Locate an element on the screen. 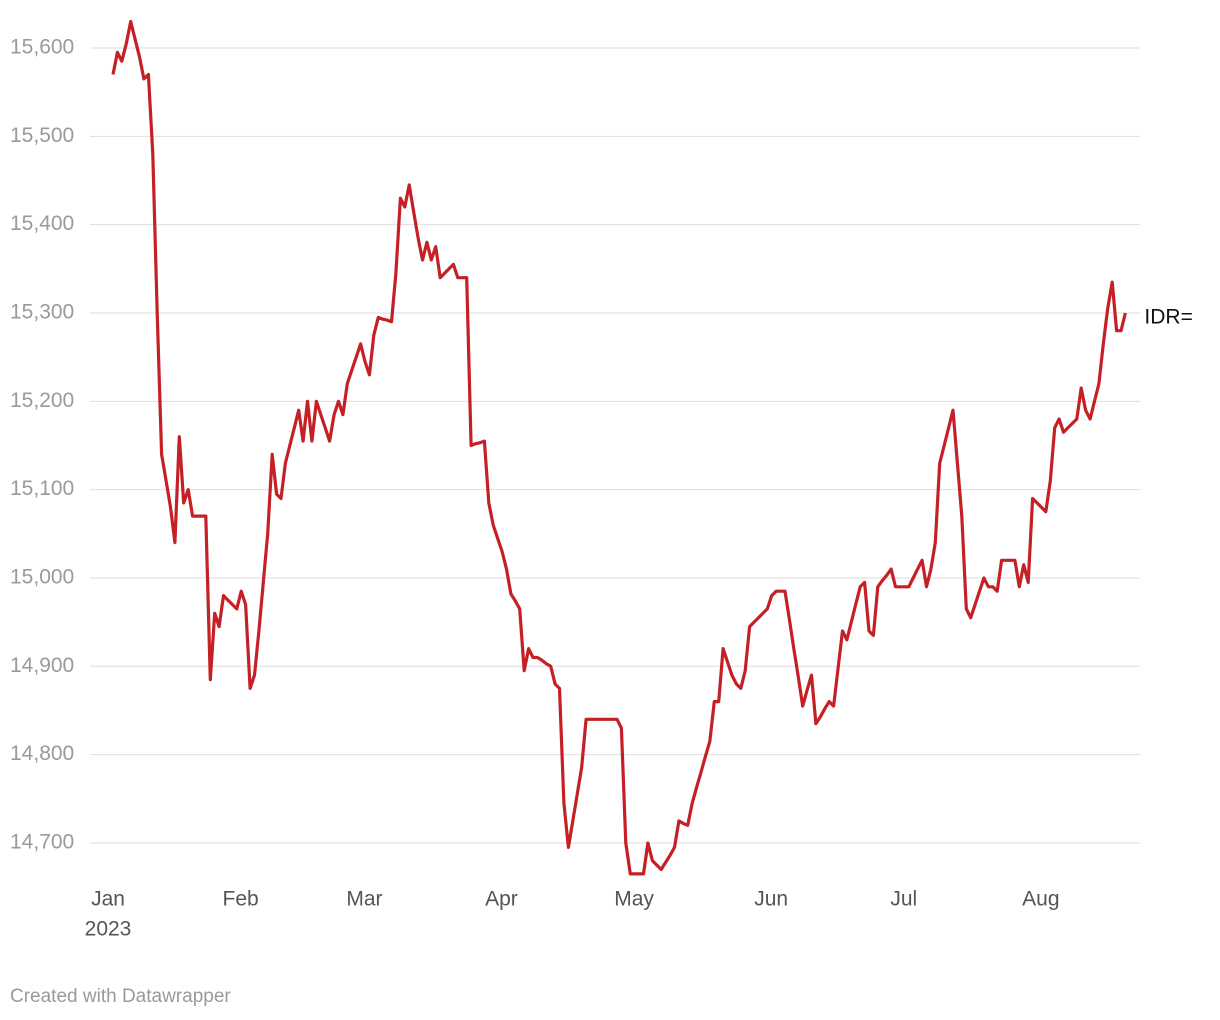  y-tick-label: 14,800 is located at coordinates (42, 753).